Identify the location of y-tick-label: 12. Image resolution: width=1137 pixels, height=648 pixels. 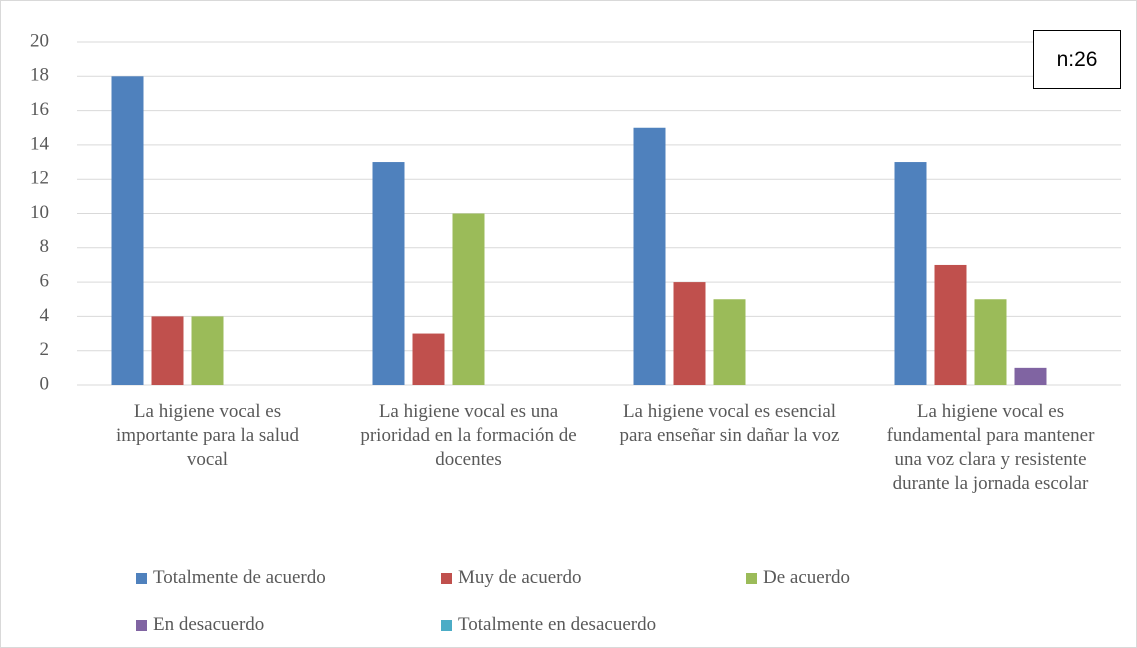
(39, 178).